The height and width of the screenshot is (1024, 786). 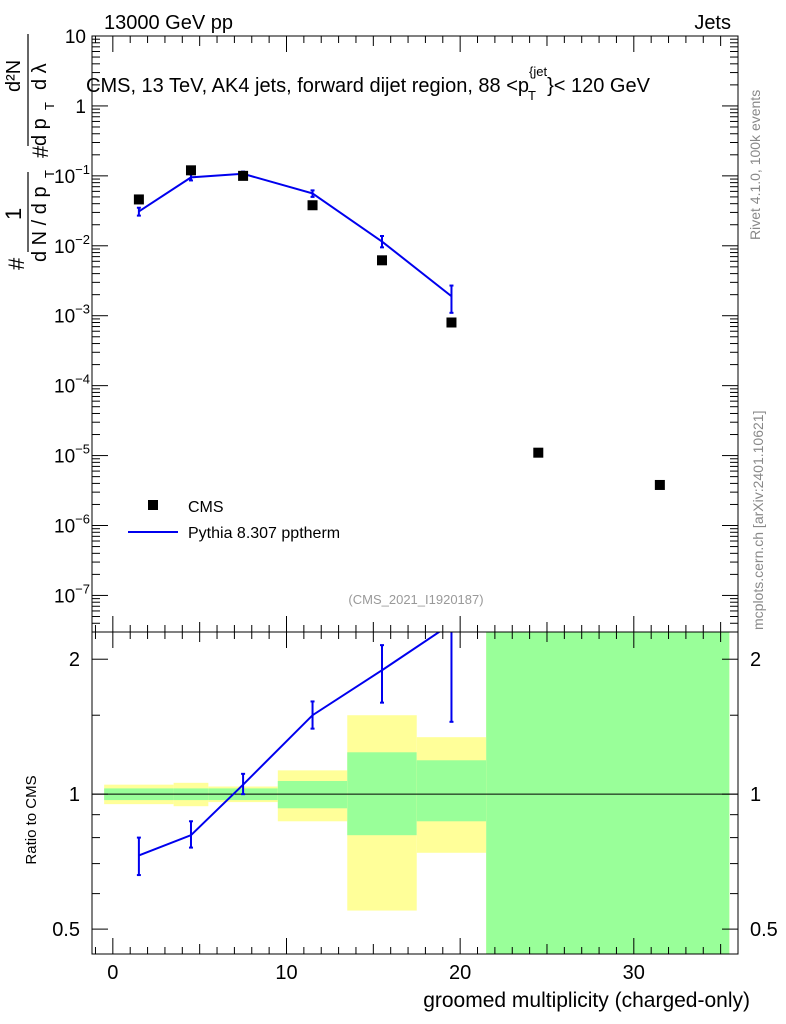 I want to click on header-right: Jets, so click(x=712, y=23).